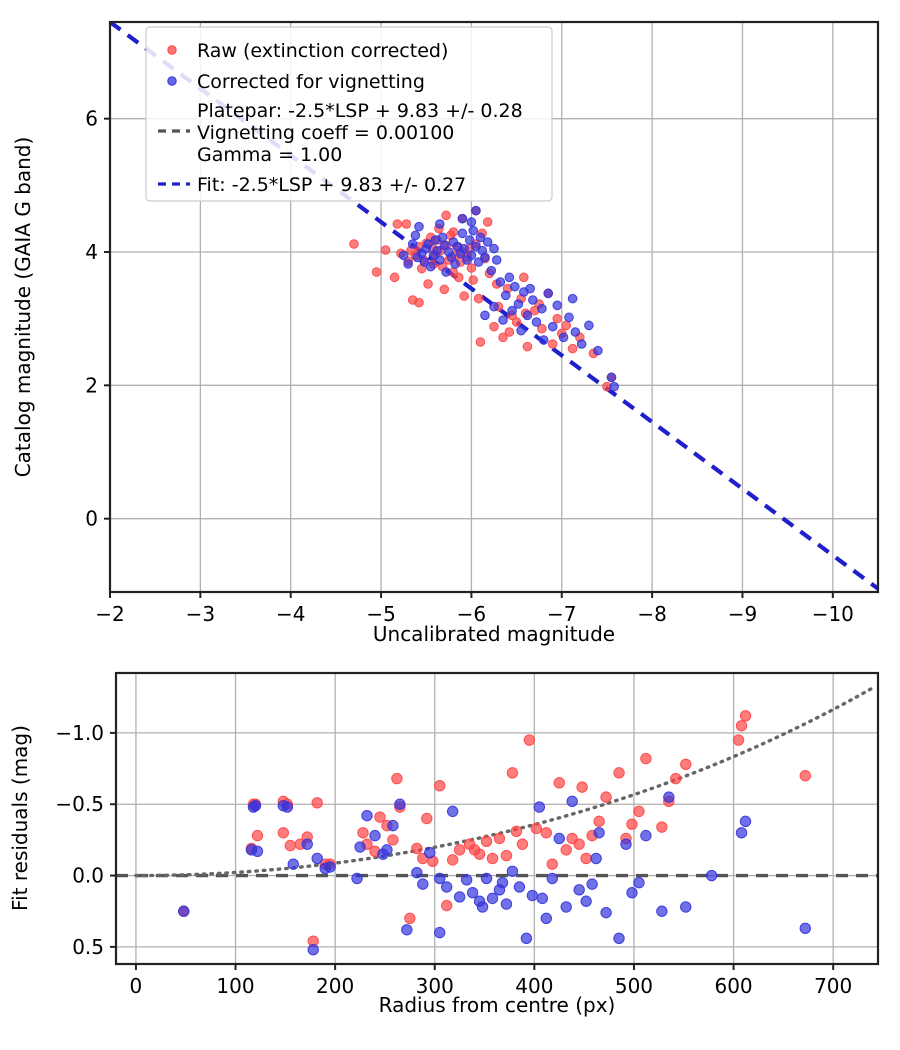  What do you see at coordinates (172, 81) in the screenshot?
I see `legend-marker-corrected-icon` at bounding box center [172, 81].